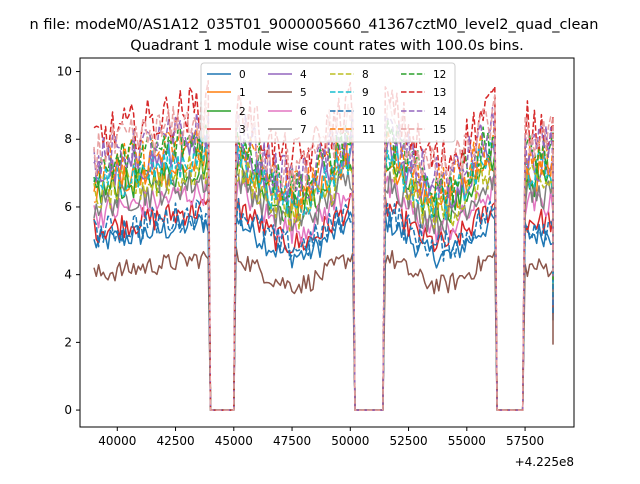  Describe the element at coordinates (544, 462) in the screenshot. I see `x-offset-label: +4.225e8` at that location.